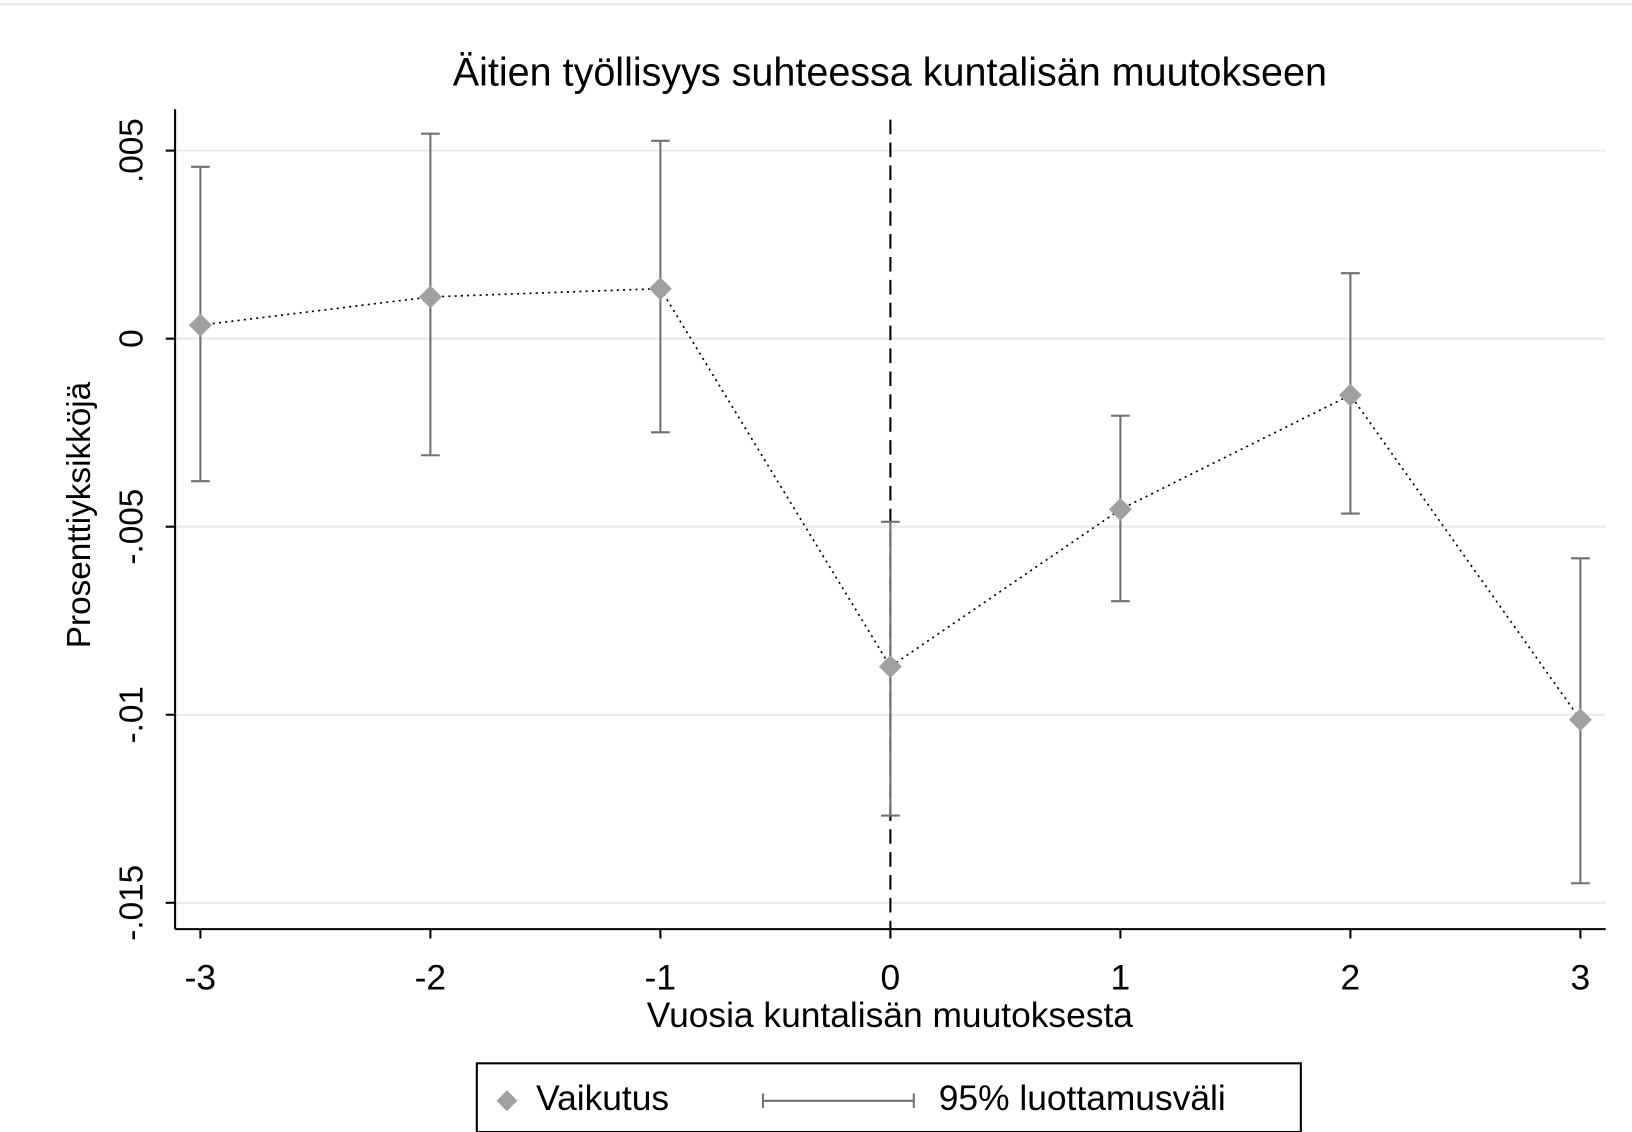 The height and width of the screenshot is (1132, 1632). Describe the element at coordinates (1351, 977) in the screenshot. I see `x-tick-label: 2` at that location.